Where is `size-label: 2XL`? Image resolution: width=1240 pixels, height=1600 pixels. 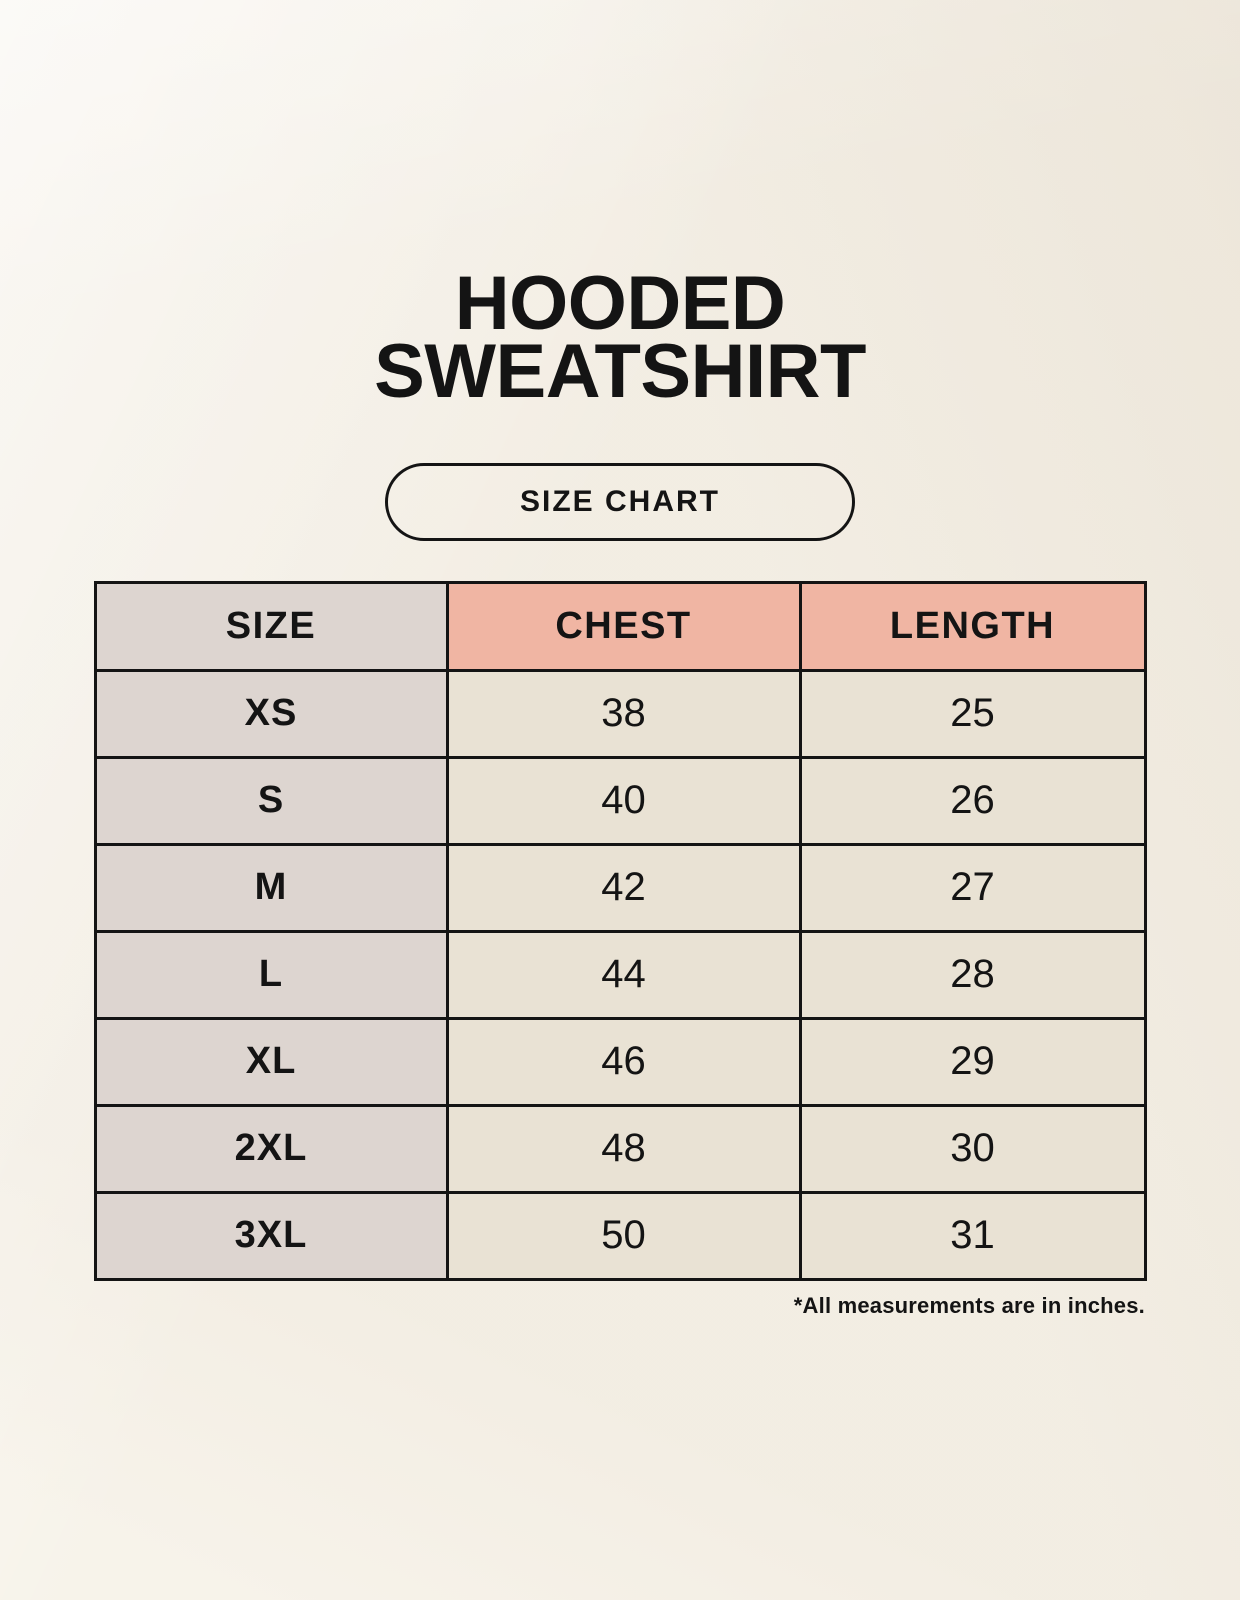
size-label: 2XL is located at coordinates (271, 1148).